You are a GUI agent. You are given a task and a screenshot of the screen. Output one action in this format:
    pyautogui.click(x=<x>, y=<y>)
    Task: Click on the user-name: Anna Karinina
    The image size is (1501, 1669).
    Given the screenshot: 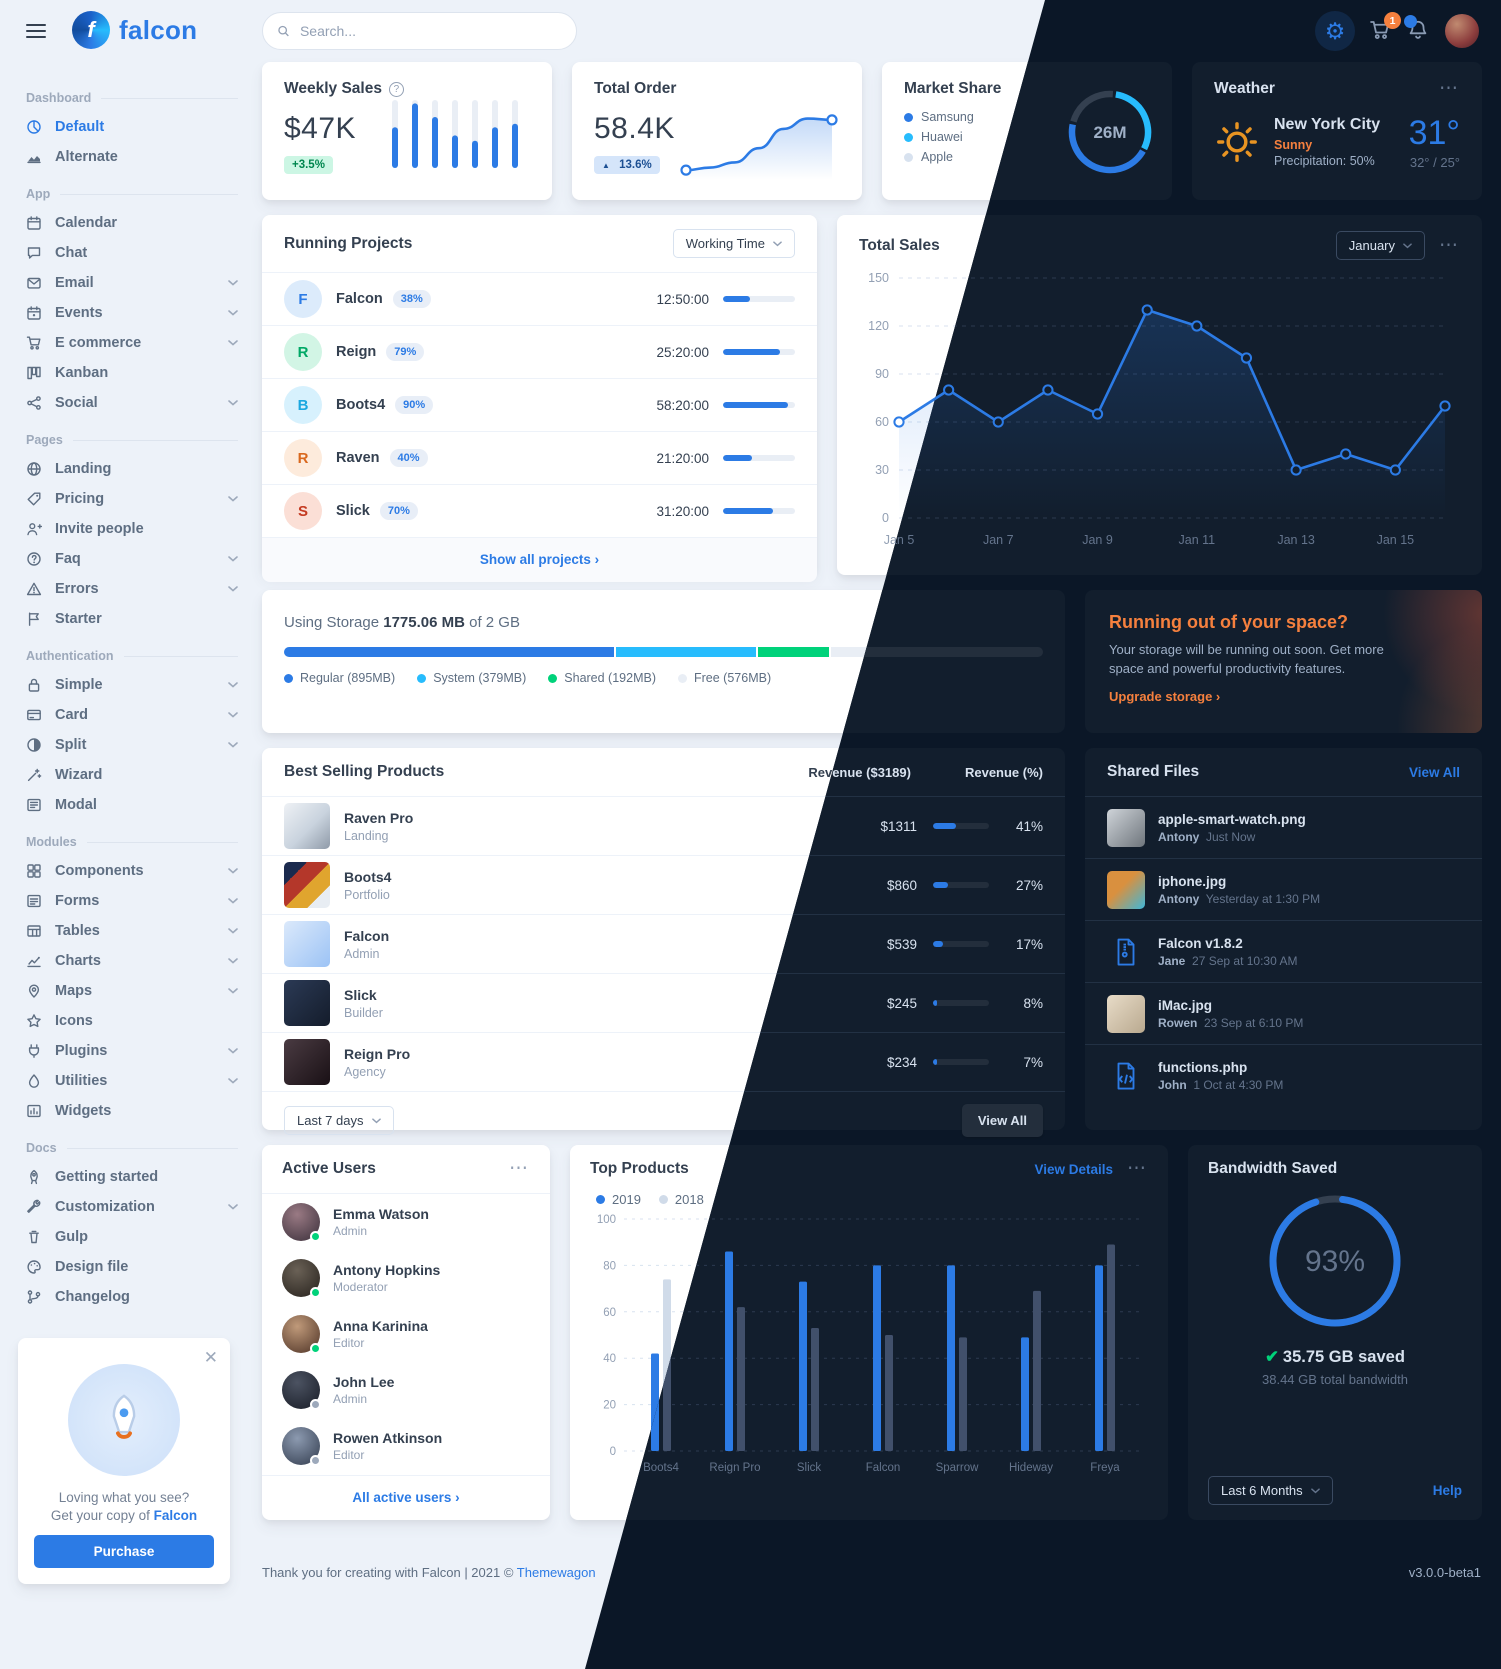 What is the action you would take?
    pyautogui.click(x=380, y=1326)
    